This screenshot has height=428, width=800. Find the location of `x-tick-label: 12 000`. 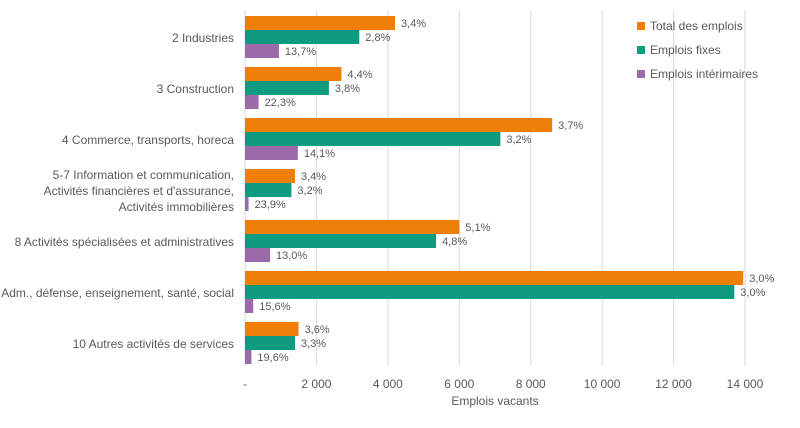

x-tick-label: 12 000 is located at coordinates (673, 384).